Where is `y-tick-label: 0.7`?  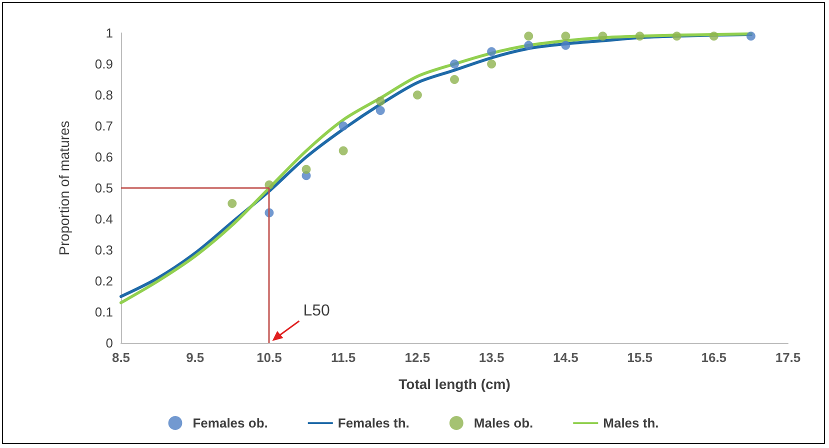
y-tick-label: 0.7 is located at coordinates (103, 126).